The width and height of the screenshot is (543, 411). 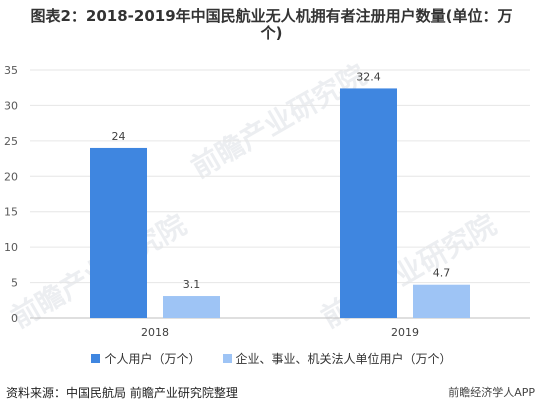 What do you see at coordinates (11, 212) in the screenshot?
I see `y-tick-label: 15` at bounding box center [11, 212].